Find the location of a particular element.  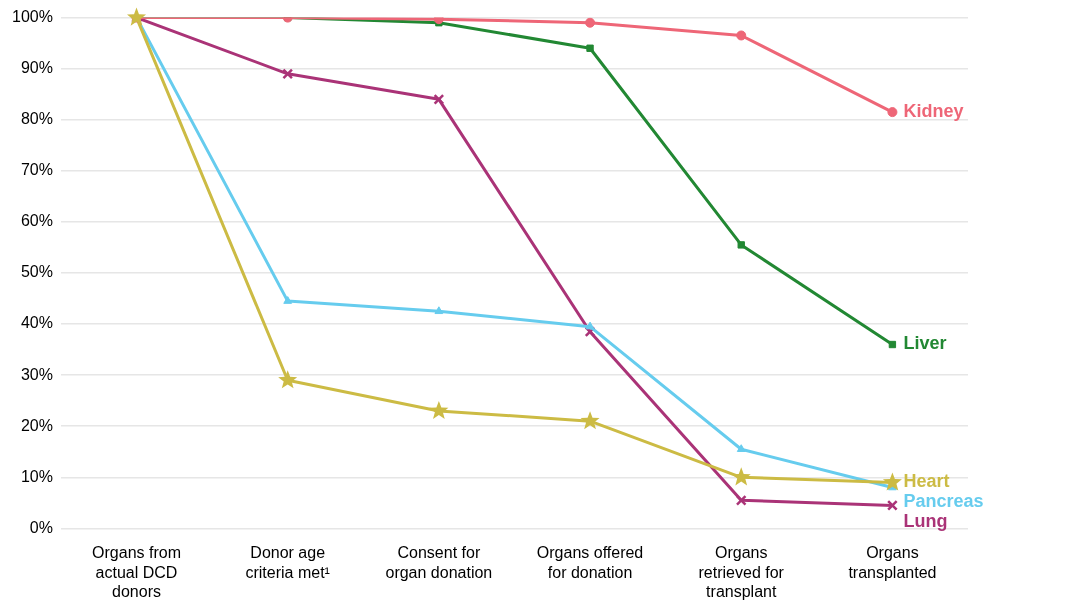

series-label: Heart is located at coordinates (926, 481).